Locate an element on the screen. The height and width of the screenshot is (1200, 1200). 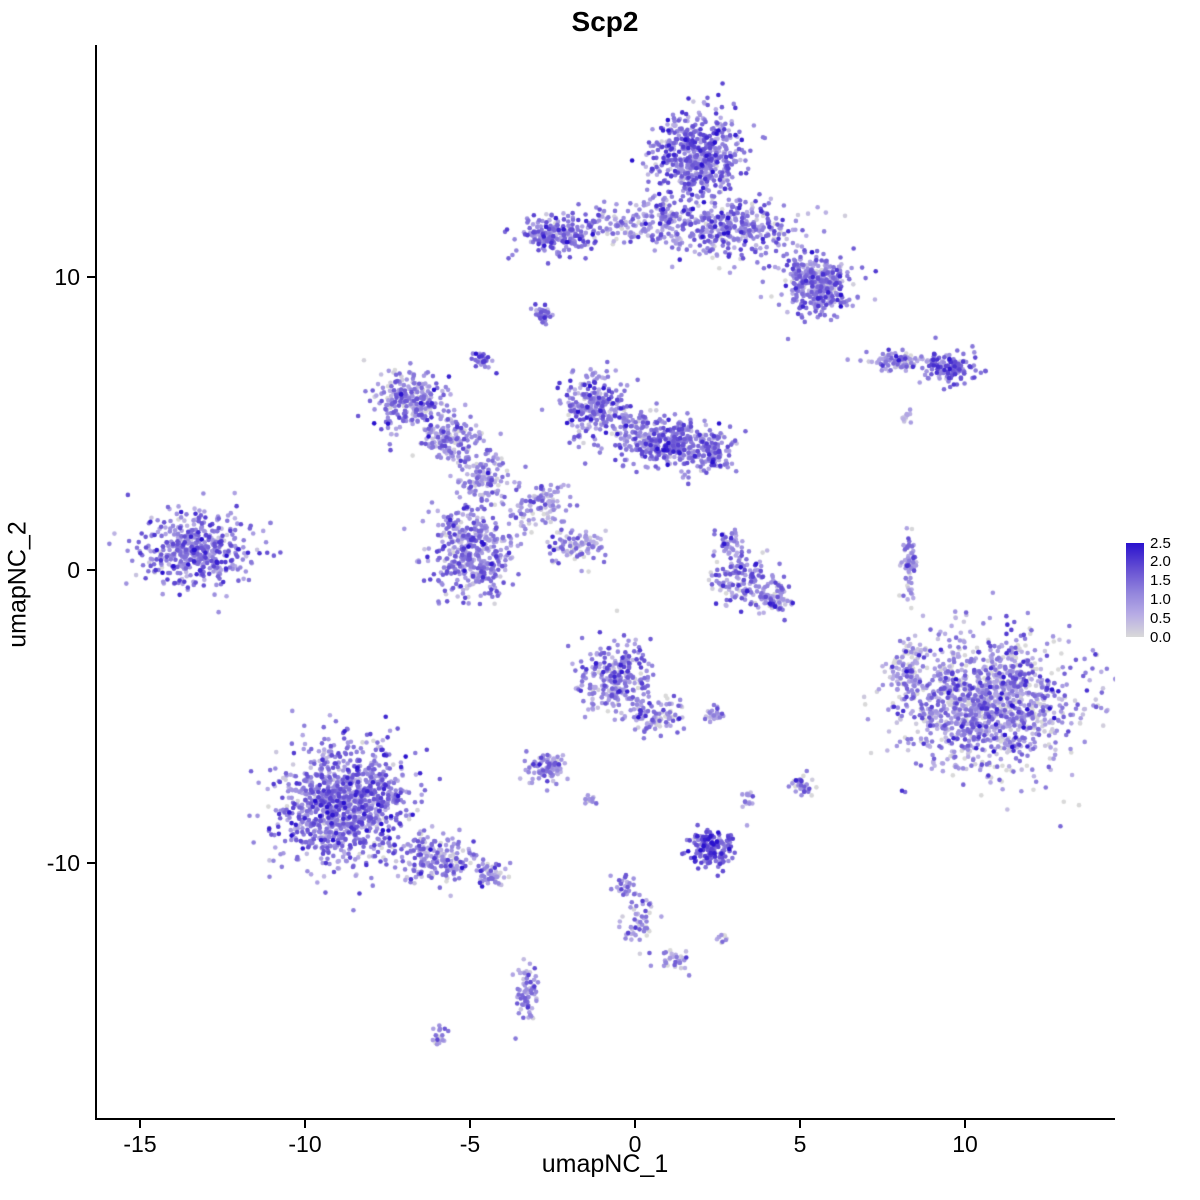
x-tick-label: -5 is located at coordinates (470, 1144).